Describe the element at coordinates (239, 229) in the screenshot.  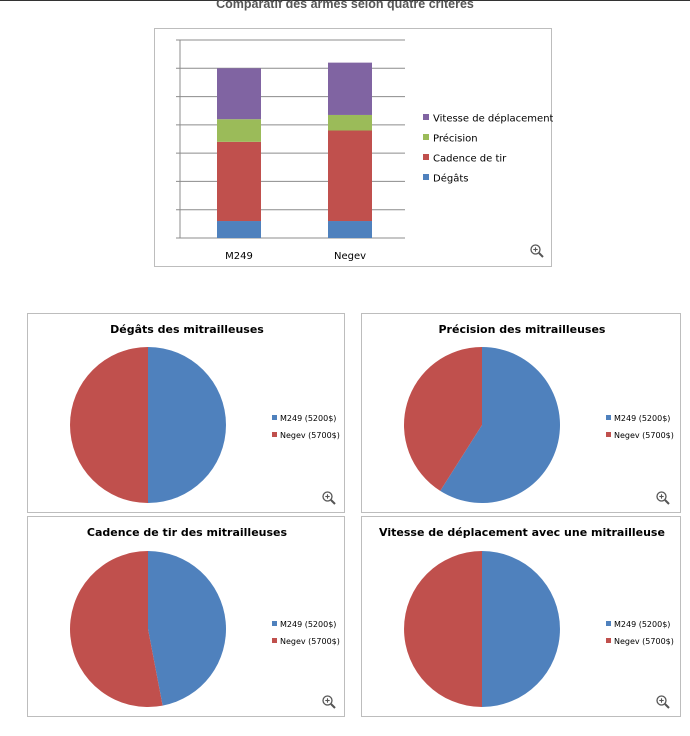
I see `bar-segment-degats-m249` at that location.